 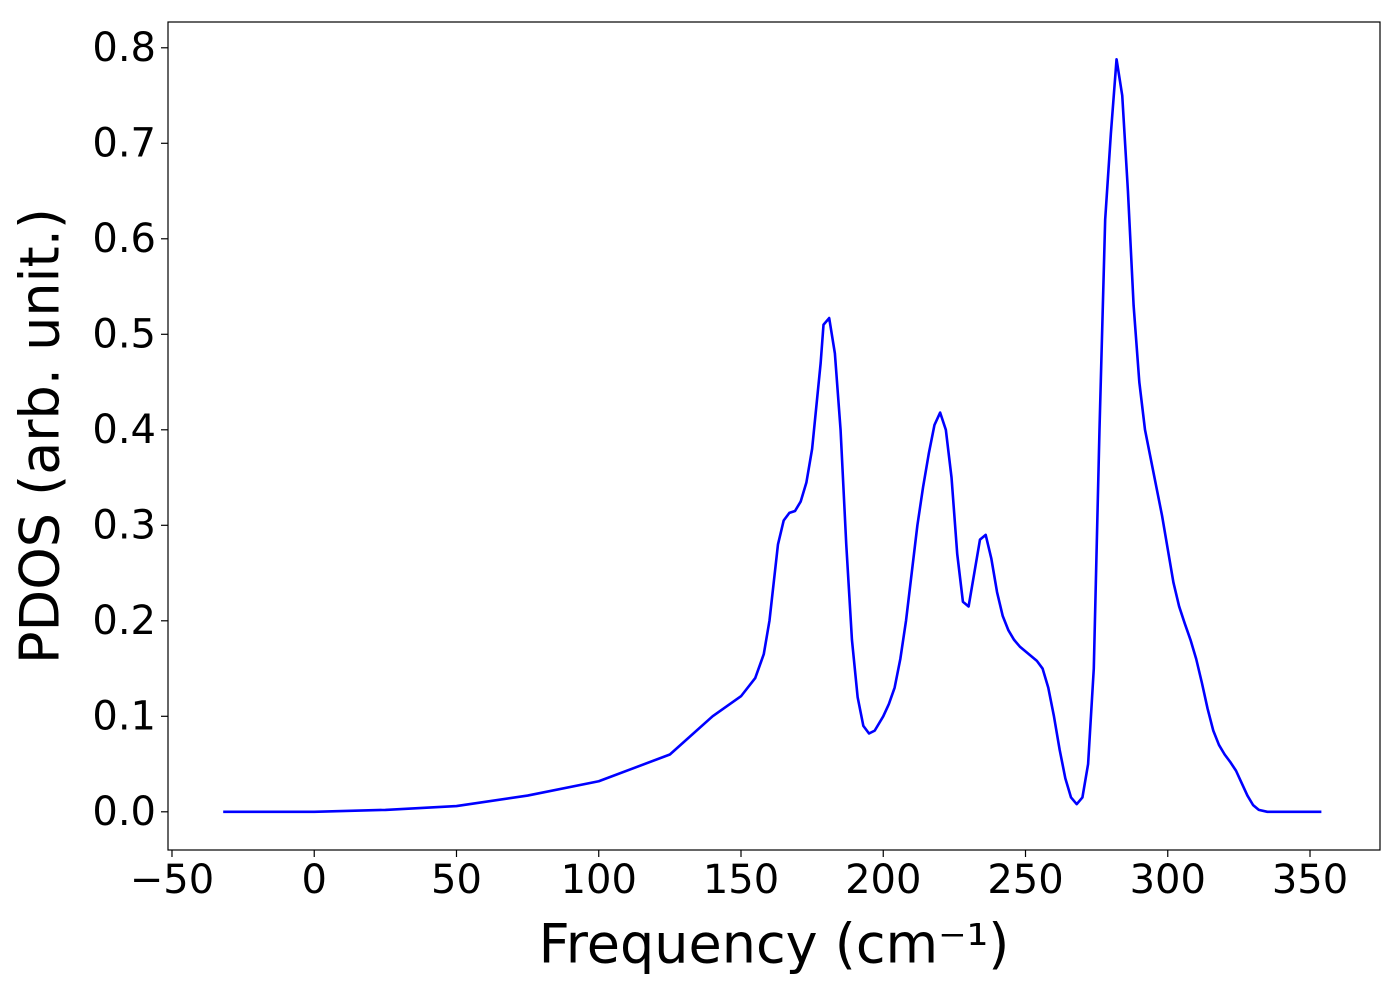 What do you see at coordinates (124, 812) in the screenshot?
I see `y-tick-label: 0.0` at bounding box center [124, 812].